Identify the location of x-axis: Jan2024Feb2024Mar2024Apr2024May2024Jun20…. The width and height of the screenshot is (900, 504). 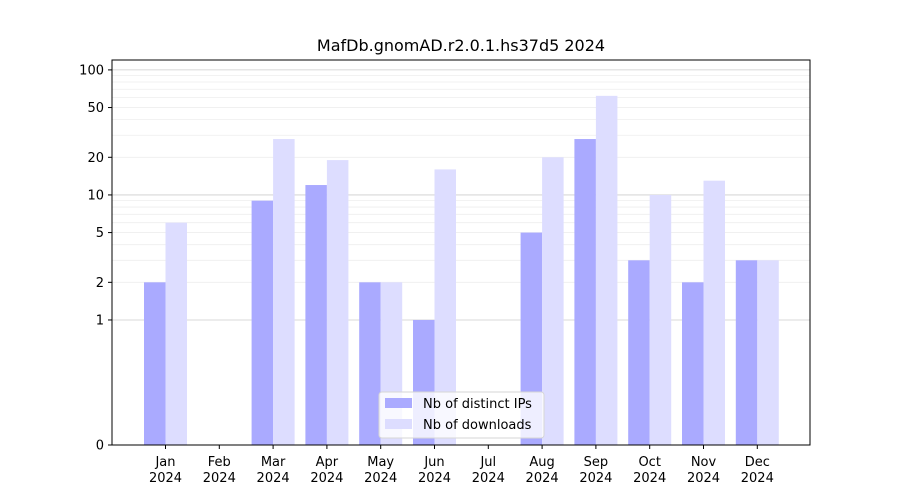
(461, 465).